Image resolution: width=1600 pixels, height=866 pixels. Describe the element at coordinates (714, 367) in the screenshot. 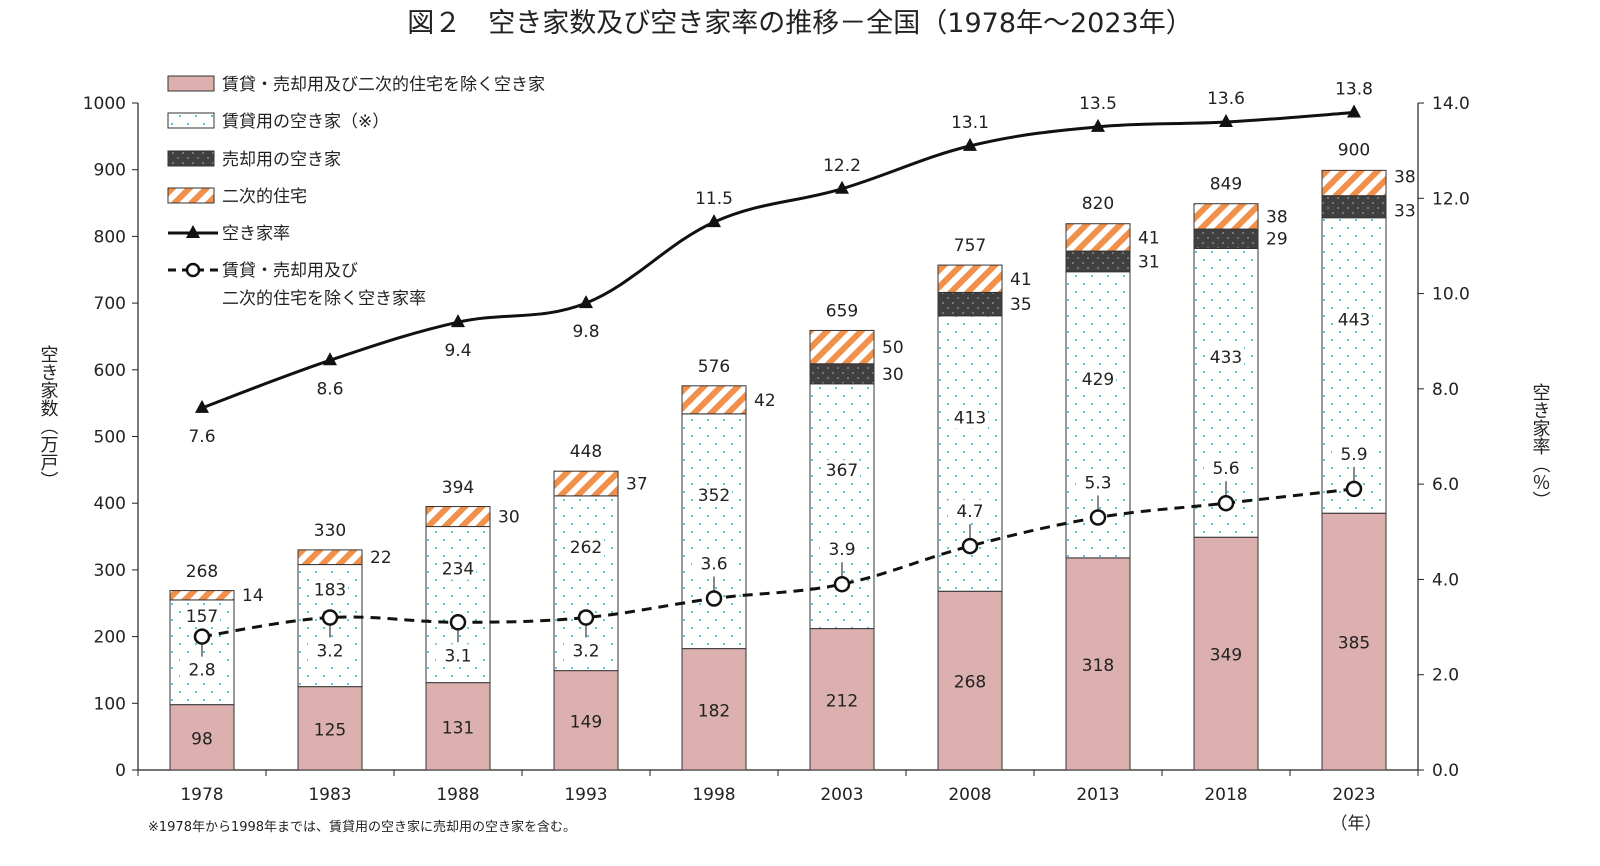

I see `bar-total-label: 576` at that location.